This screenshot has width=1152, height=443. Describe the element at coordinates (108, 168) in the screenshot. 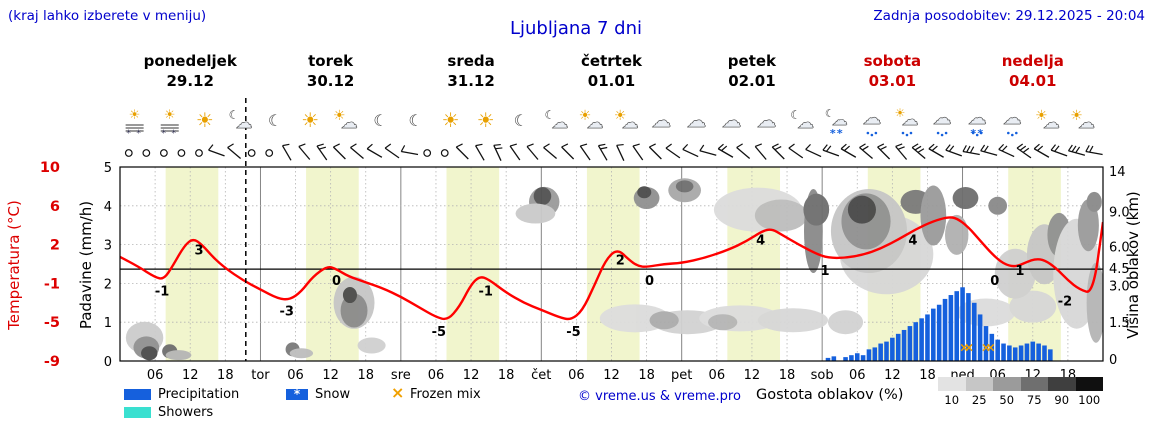

I see `svg-text: 5` at that location.